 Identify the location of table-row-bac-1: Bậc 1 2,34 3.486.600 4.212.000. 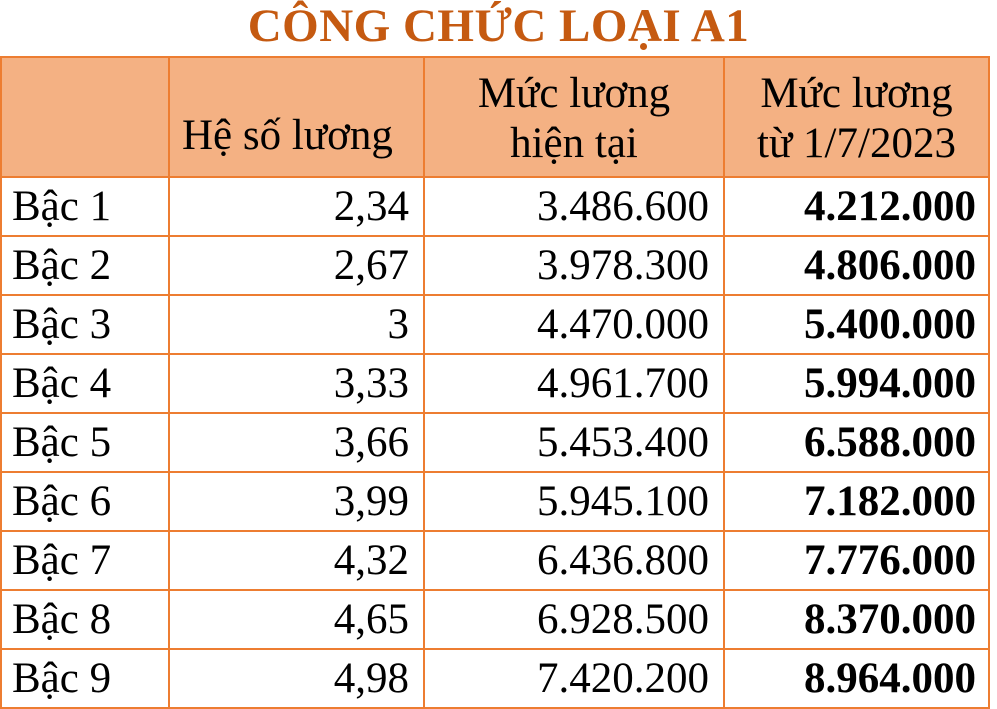
(495, 206).